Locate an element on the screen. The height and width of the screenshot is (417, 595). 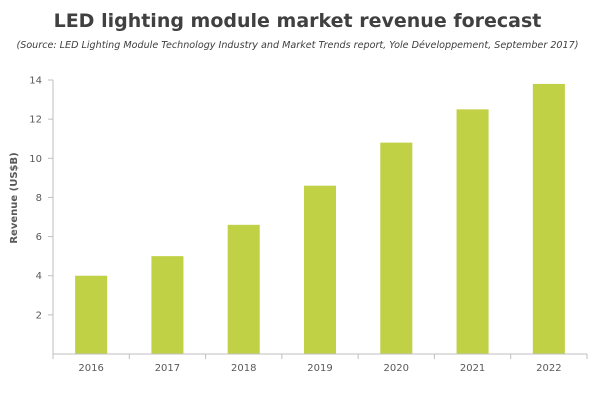
y-axis-title: Revenue (US$B) is located at coordinates (14, 197).